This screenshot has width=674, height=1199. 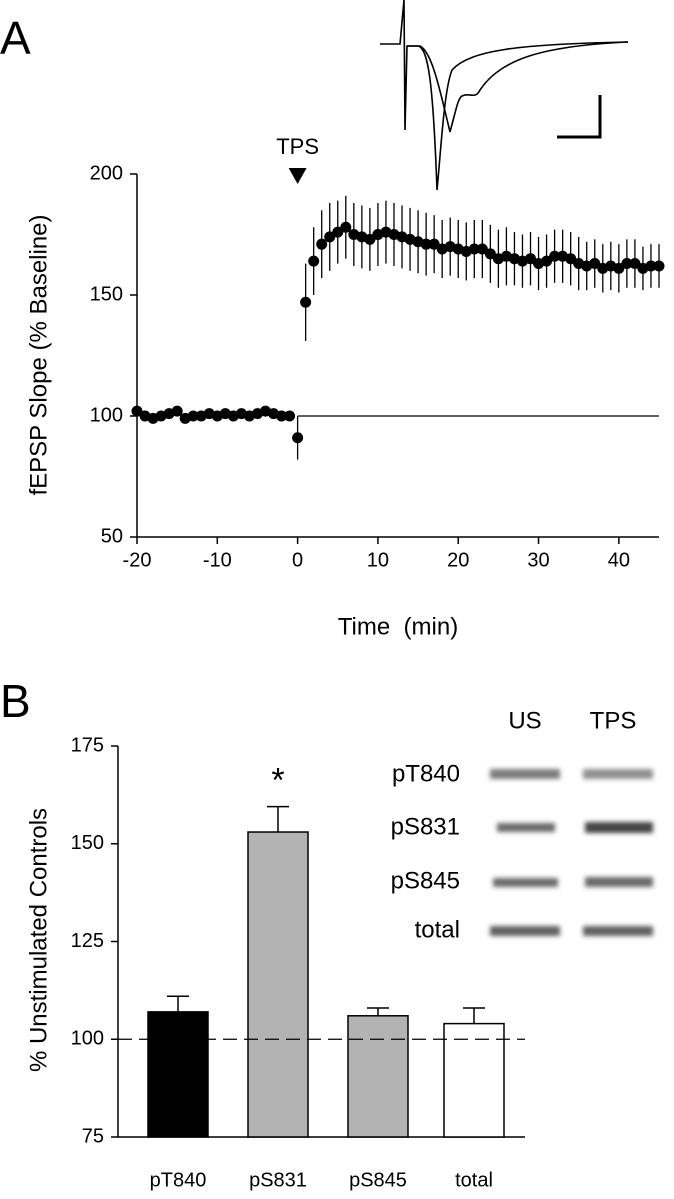 What do you see at coordinates (297, 176) in the screenshot?
I see `annotation-arrow` at bounding box center [297, 176].